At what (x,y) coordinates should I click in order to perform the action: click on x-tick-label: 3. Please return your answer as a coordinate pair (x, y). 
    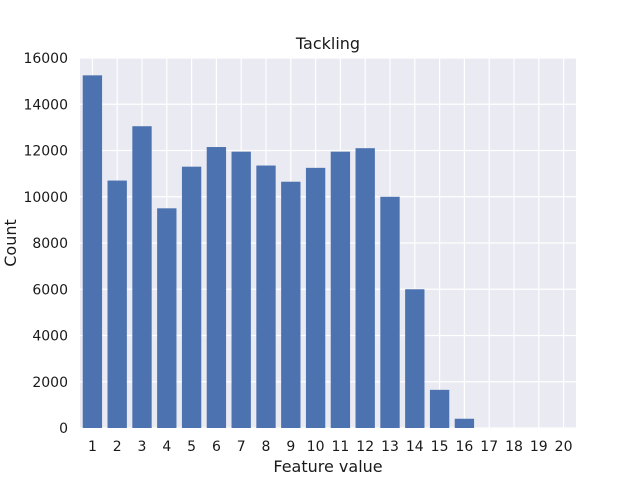
    Looking at the image, I should click on (142, 447).